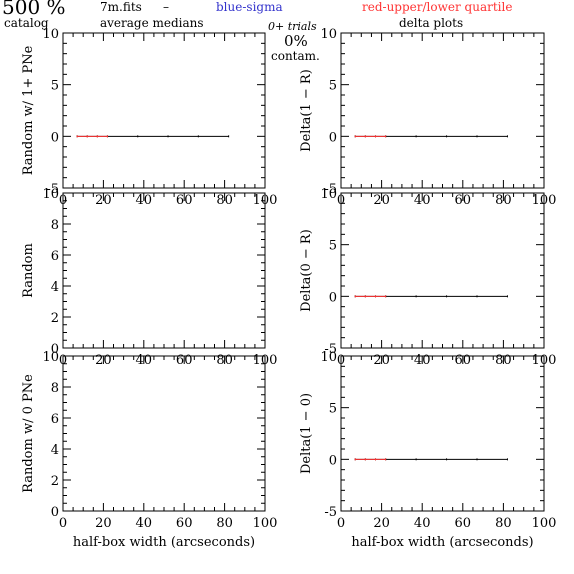 The image size is (574, 574). Describe the element at coordinates (442, 110) in the screenshot. I see `axes-frame-right-top` at that location.